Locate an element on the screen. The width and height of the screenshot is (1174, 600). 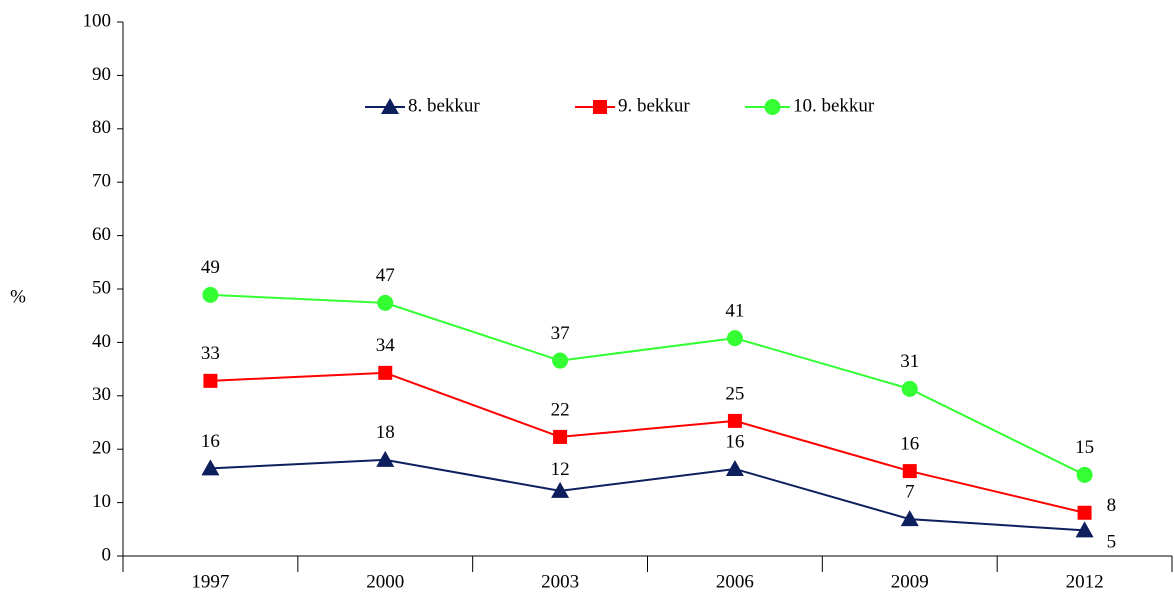
data-label: 37 is located at coordinates (560, 333).